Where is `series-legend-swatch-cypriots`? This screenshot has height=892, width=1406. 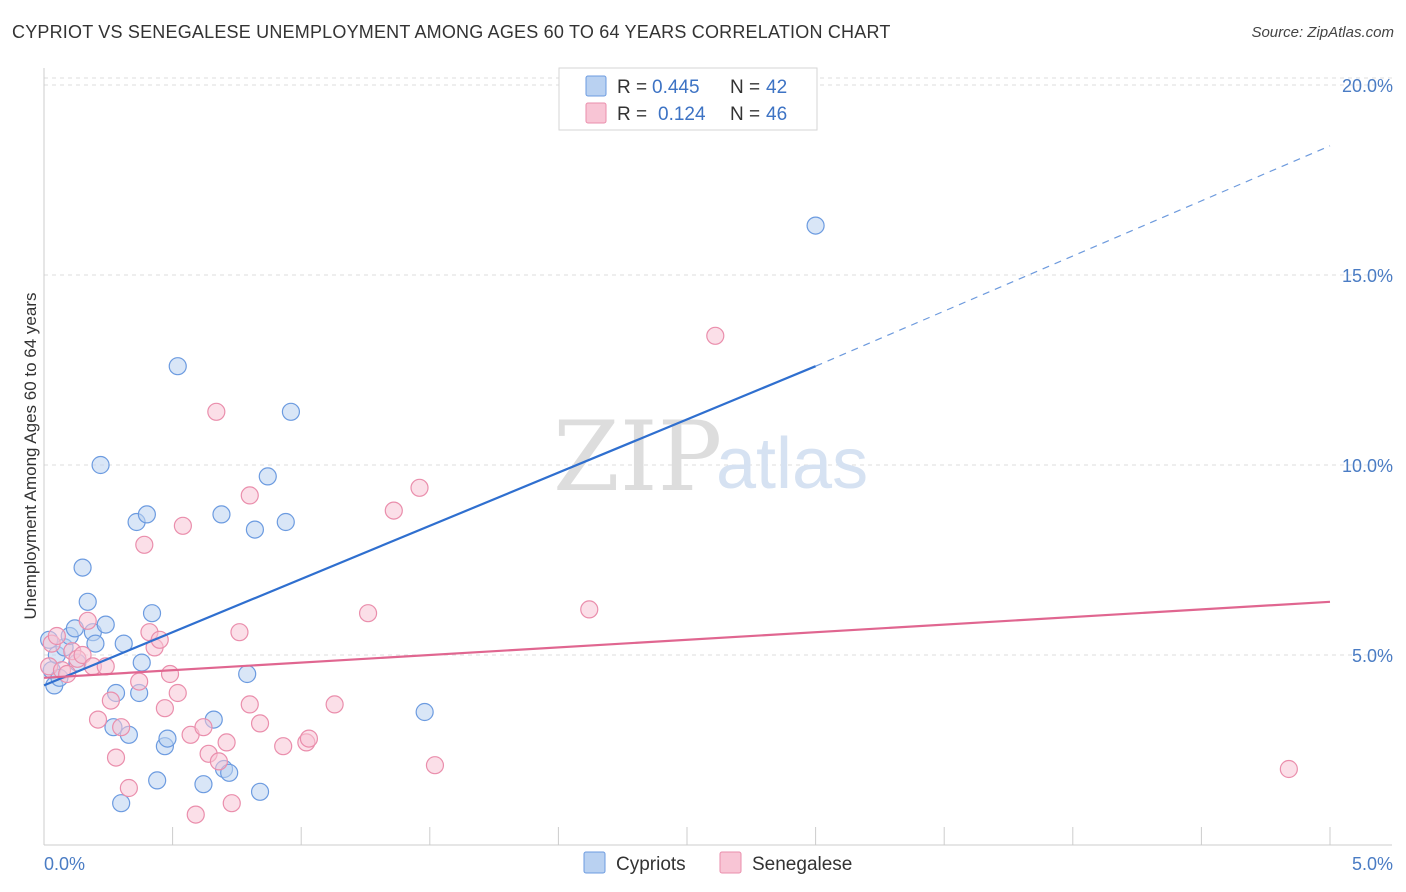
series-legend-swatch-cypriots is located at coordinates (594, 862).